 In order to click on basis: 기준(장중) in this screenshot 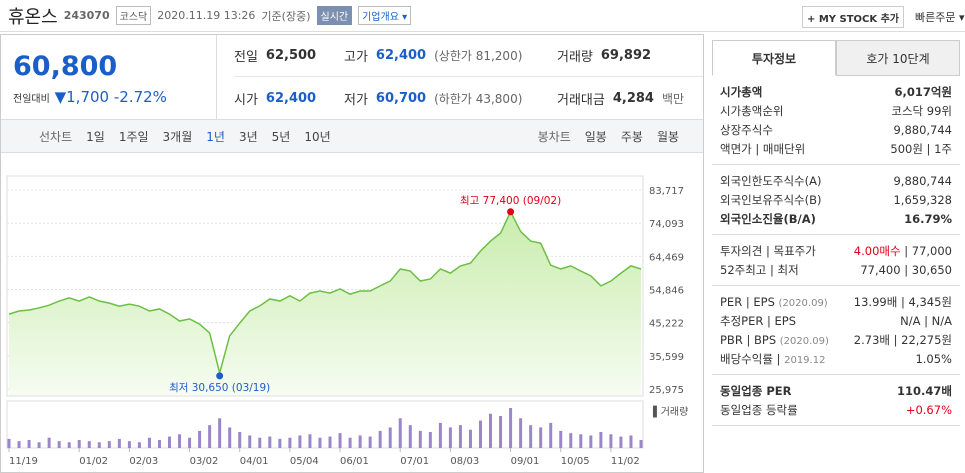, I will do `click(286, 16)`.